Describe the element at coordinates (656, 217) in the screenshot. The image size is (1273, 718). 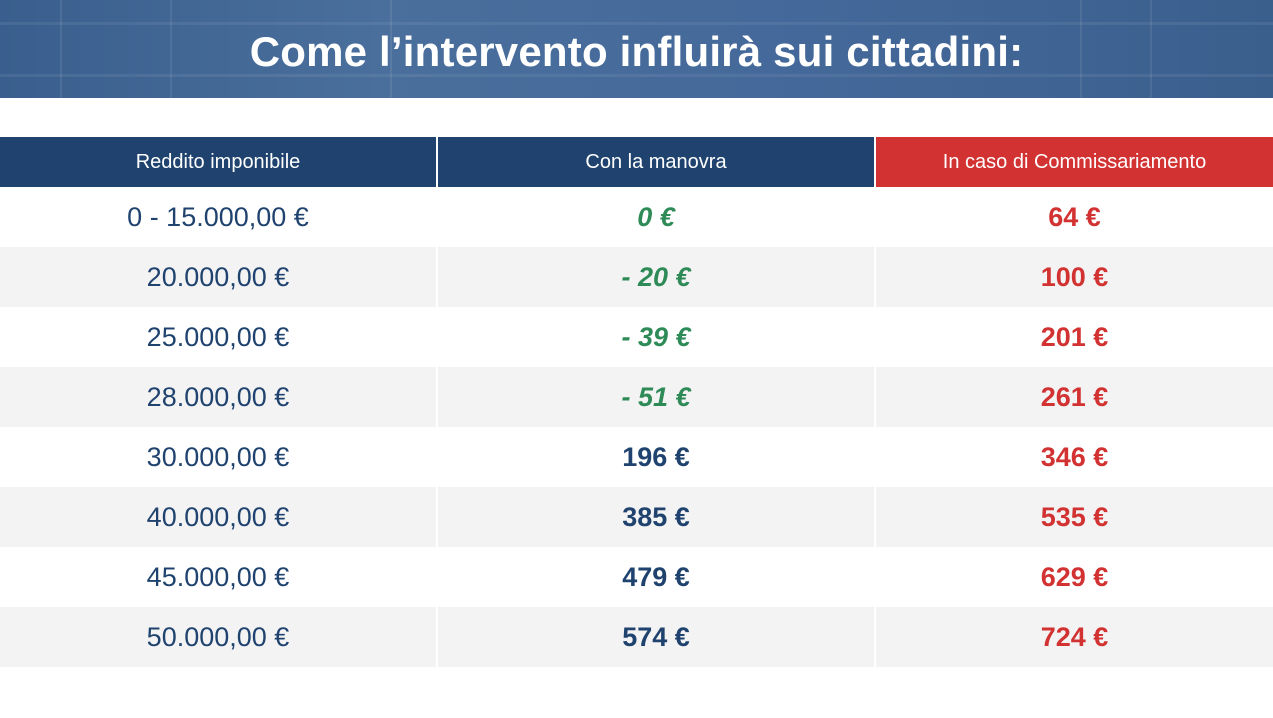
I see `cell-manovra: 0 €` at that location.